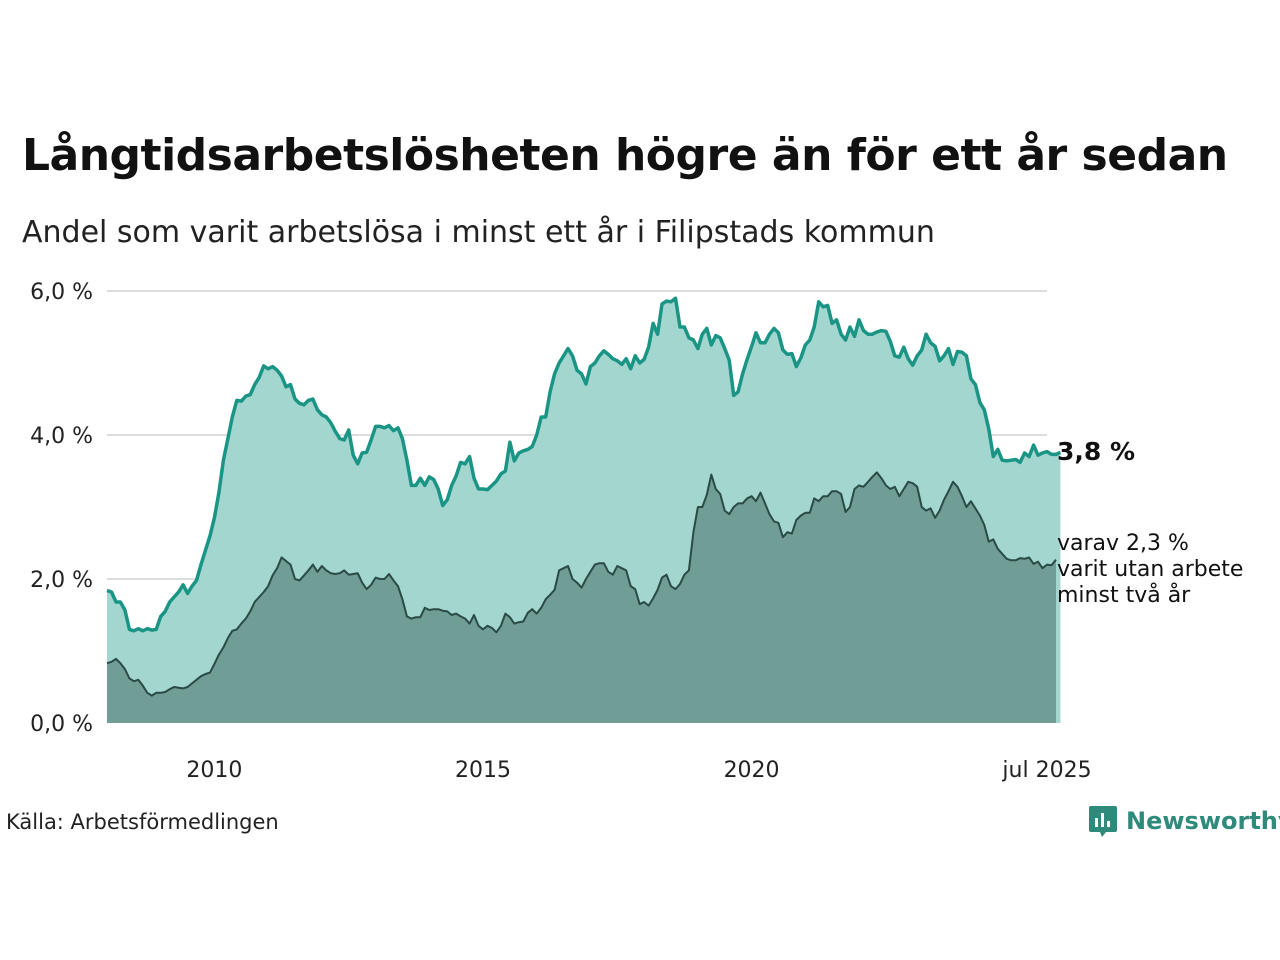 The image size is (1280, 960). Describe the element at coordinates (1103, 821) in the screenshot. I see `newsworthy-logo-icon` at that location.